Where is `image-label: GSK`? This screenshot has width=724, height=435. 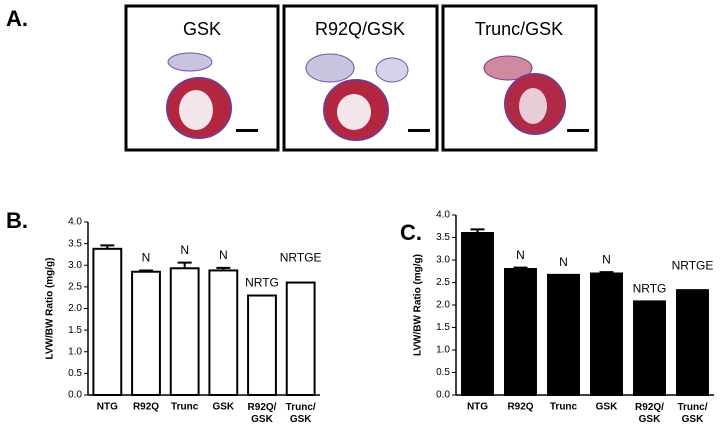
image-label: GSK is located at coordinates (202, 29).